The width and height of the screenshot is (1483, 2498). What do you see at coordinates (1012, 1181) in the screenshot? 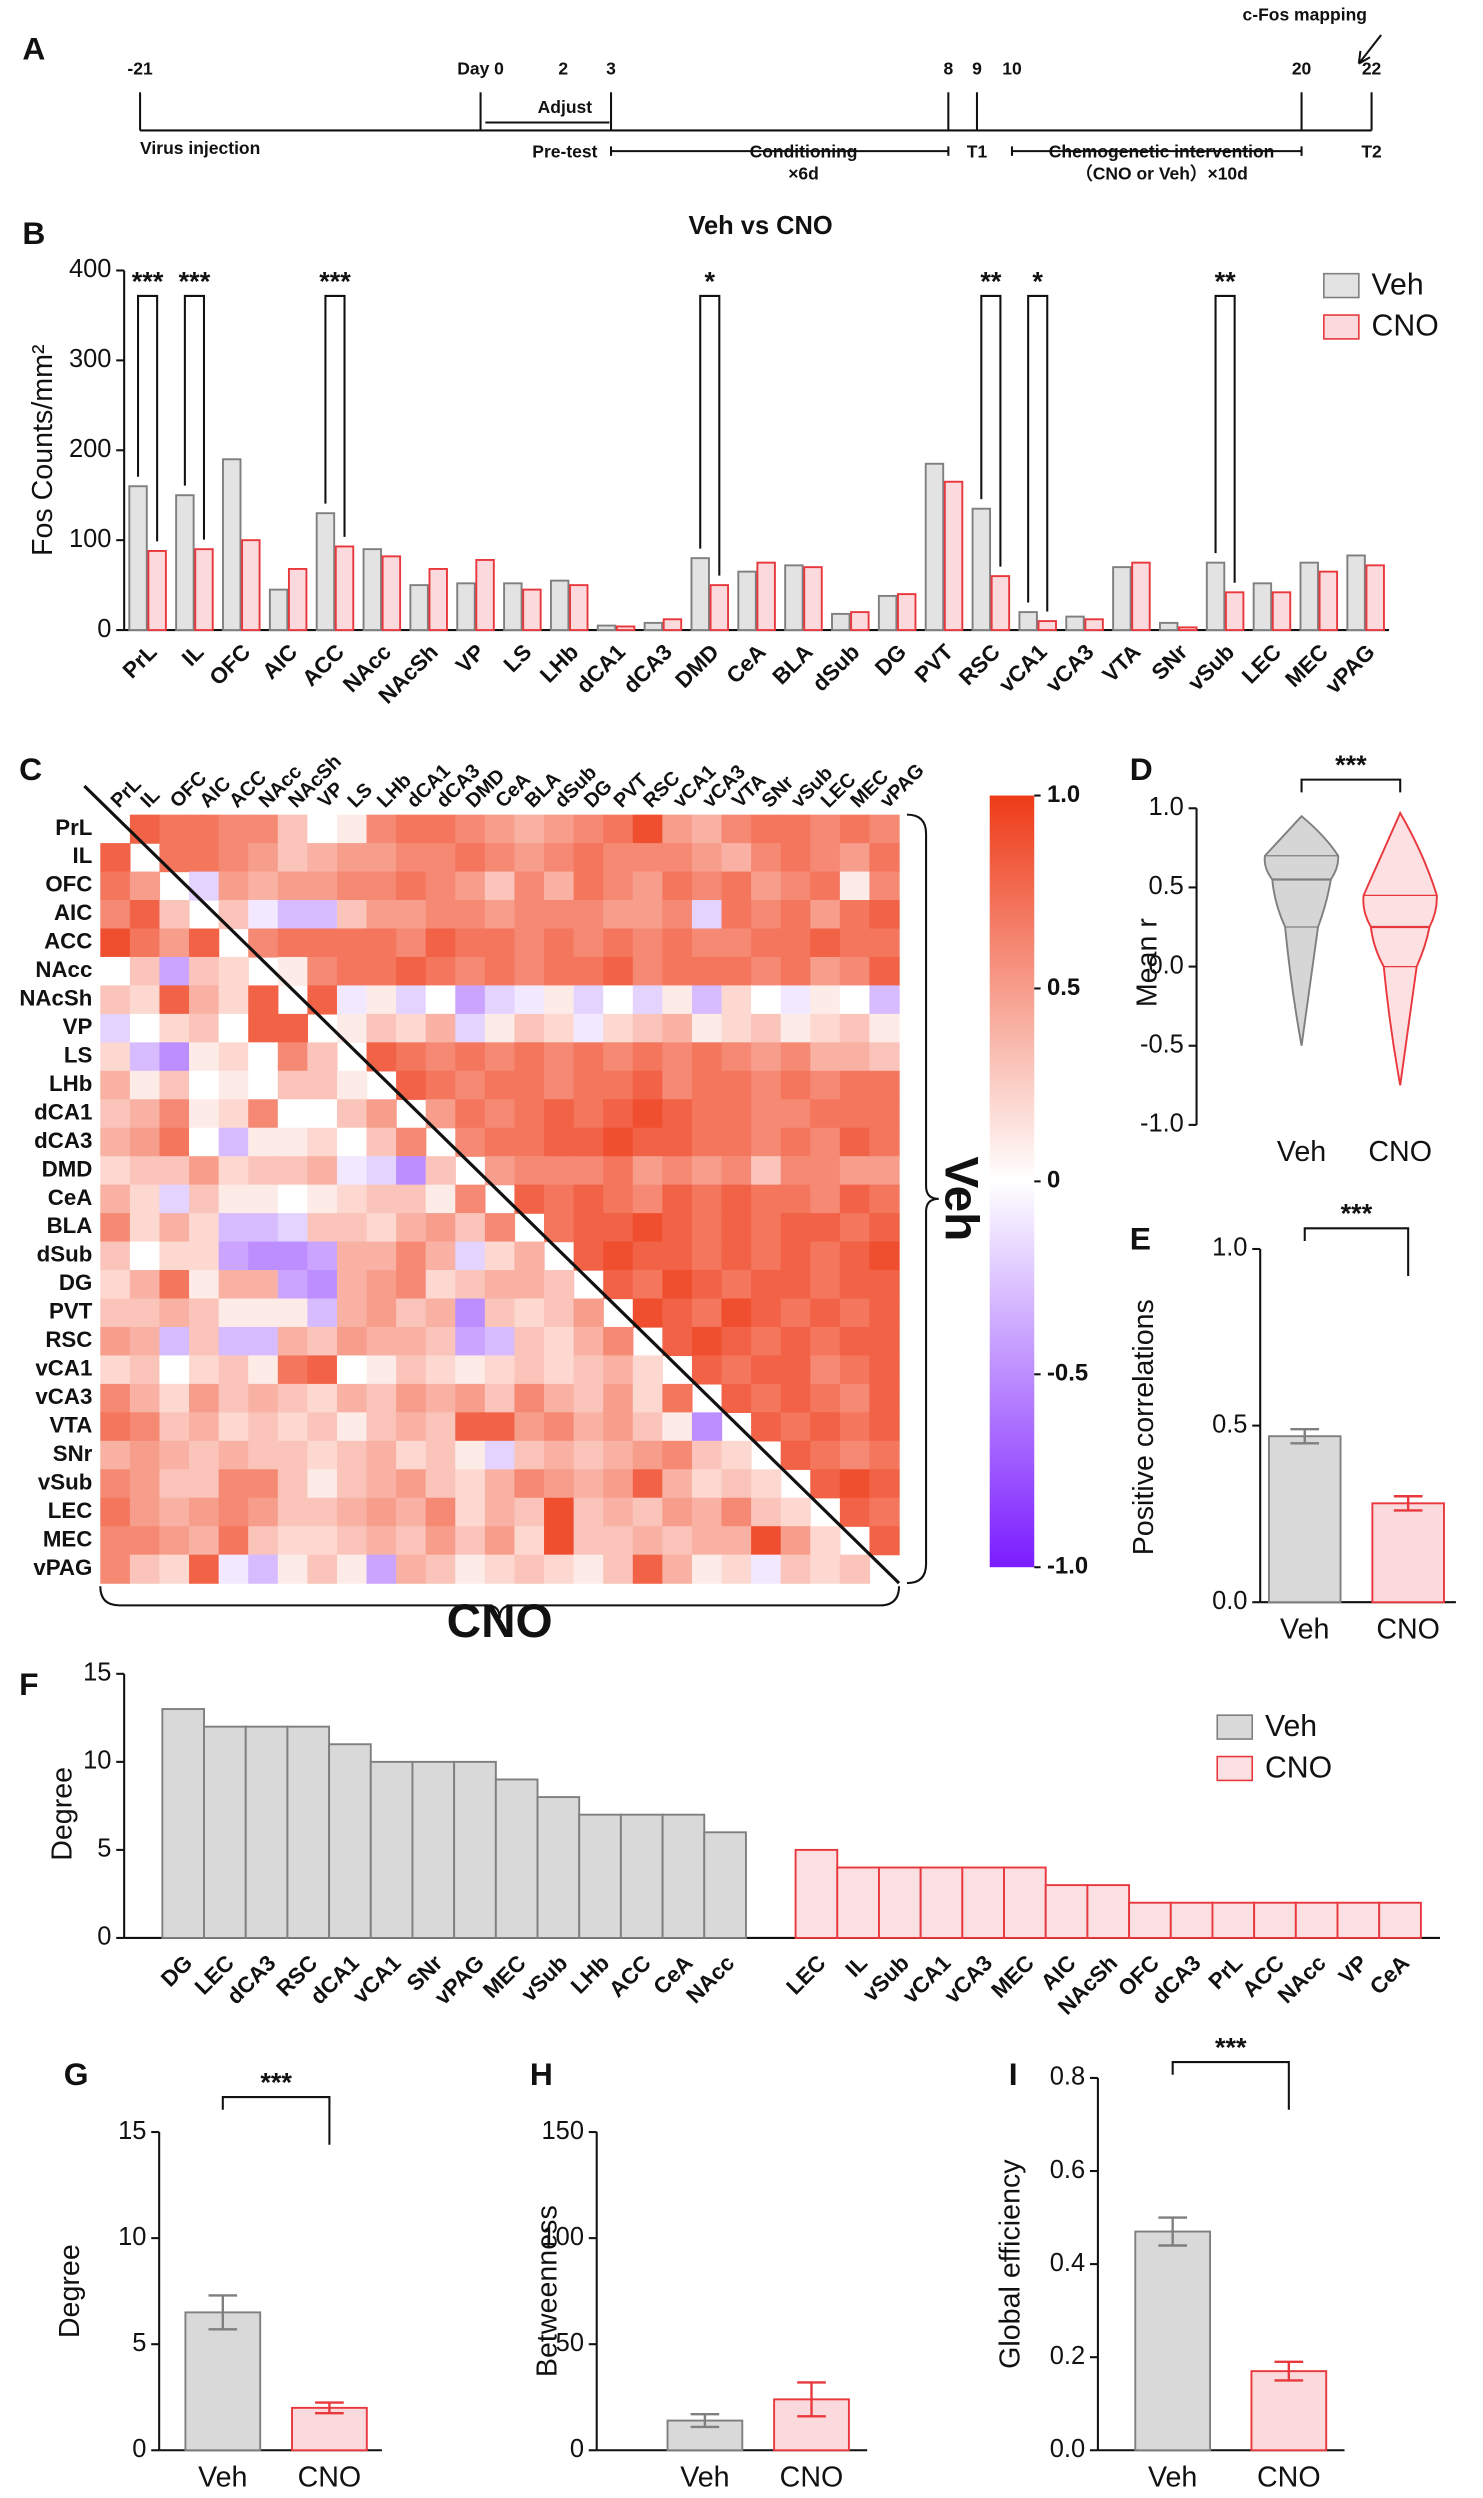
I see `colorbar` at bounding box center [1012, 1181].